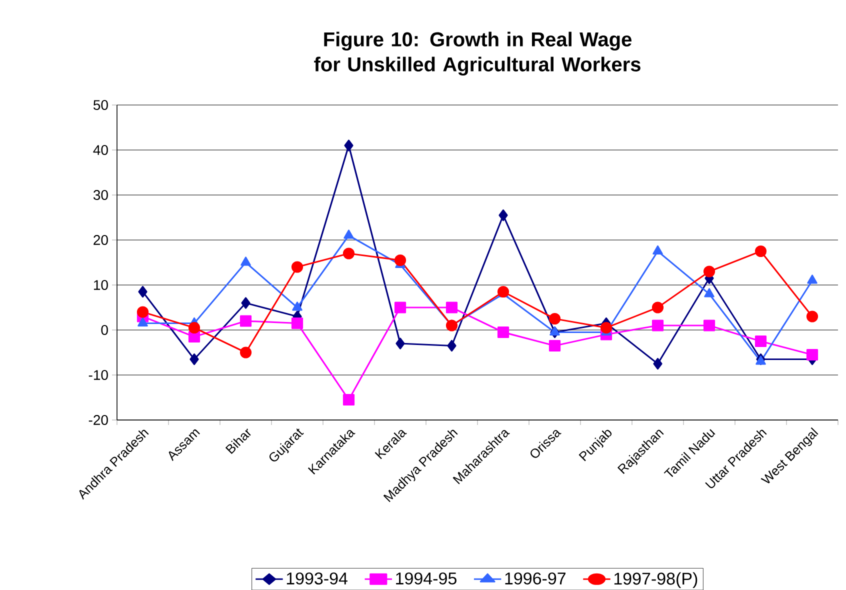  I want to click on y-tick-label: 10, so click(101, 285).